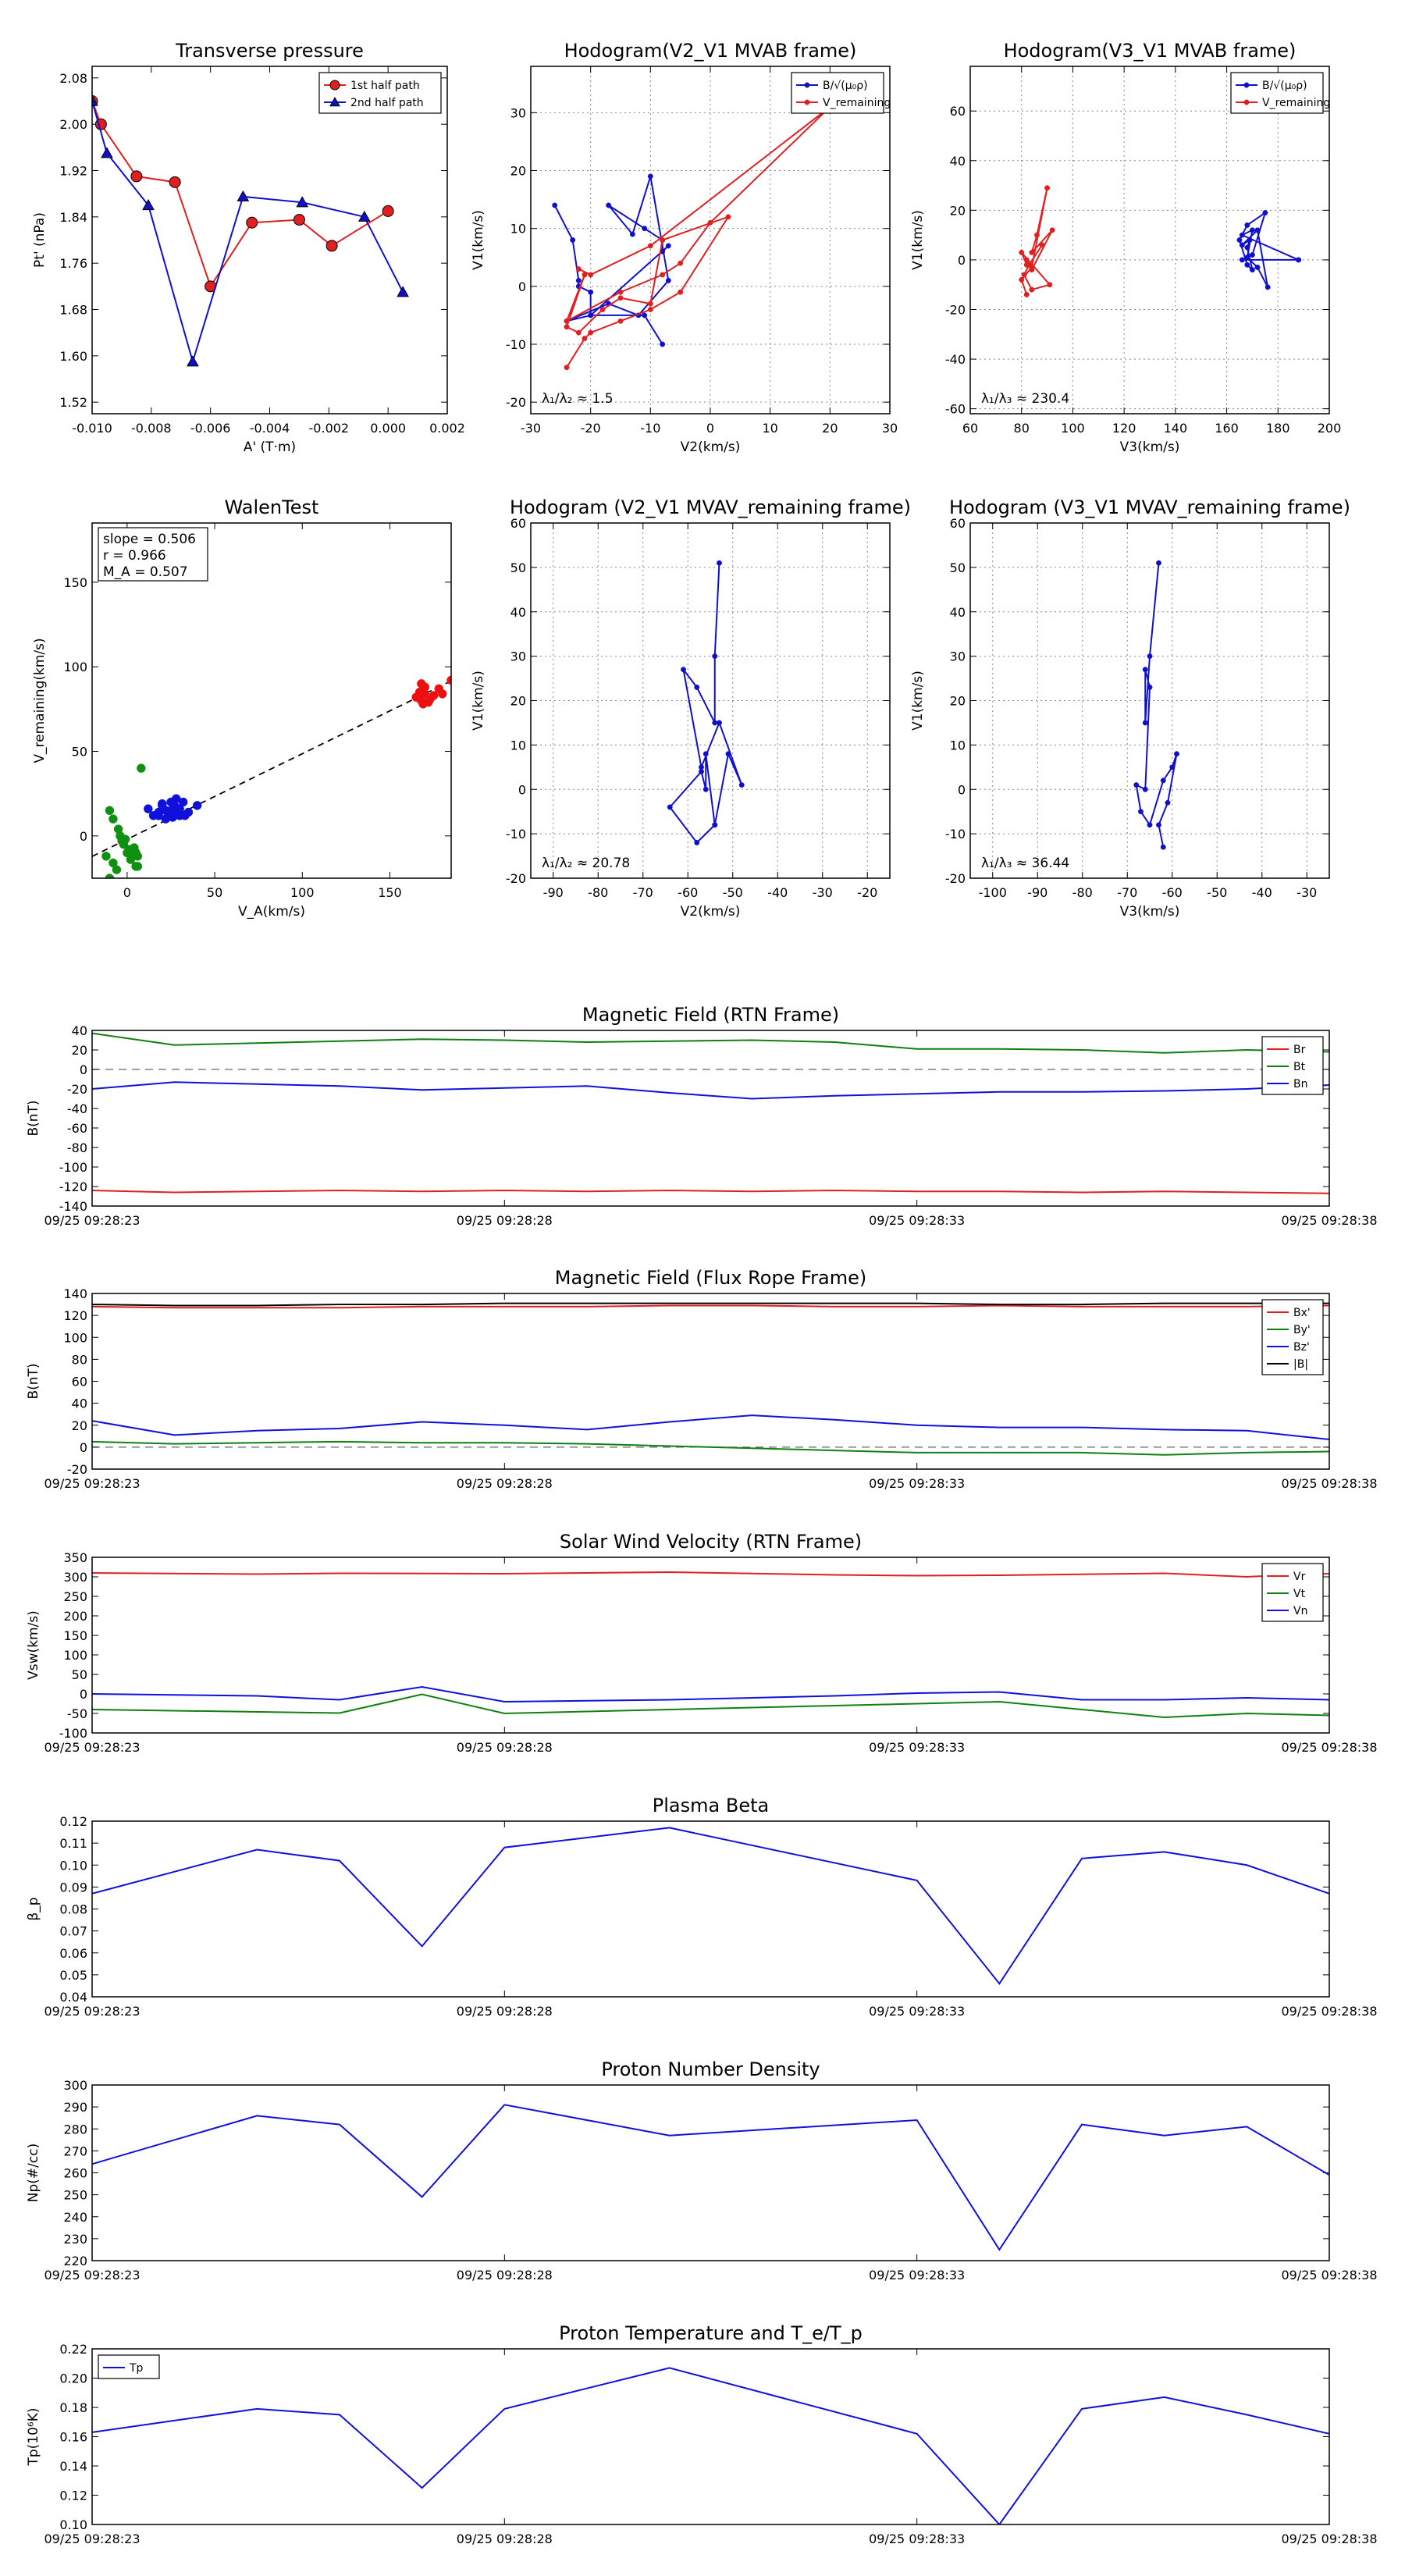 The width and height of the screenshot is (1405, 2576). Describe the element at coordinates (73, 124) in the screenshot. I see `y-tick-label: 2.00` at that location.